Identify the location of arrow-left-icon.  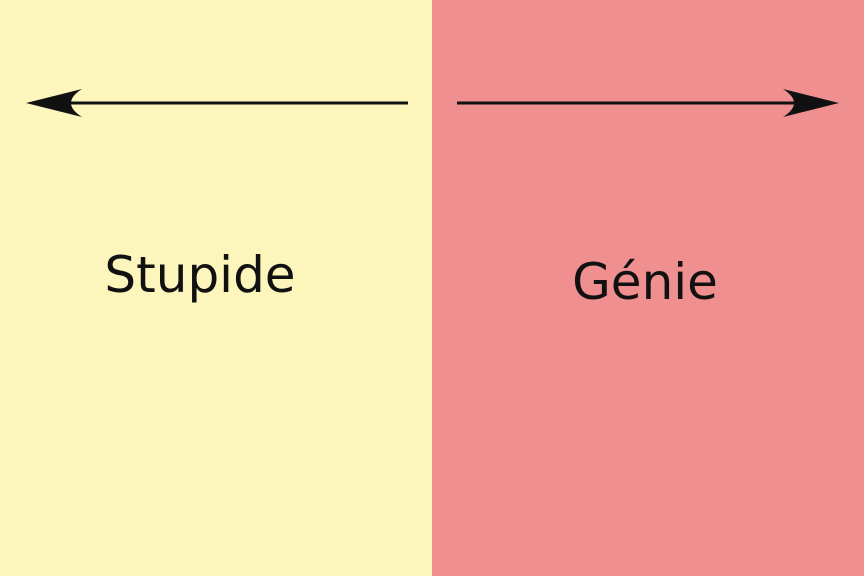
(217, 103).